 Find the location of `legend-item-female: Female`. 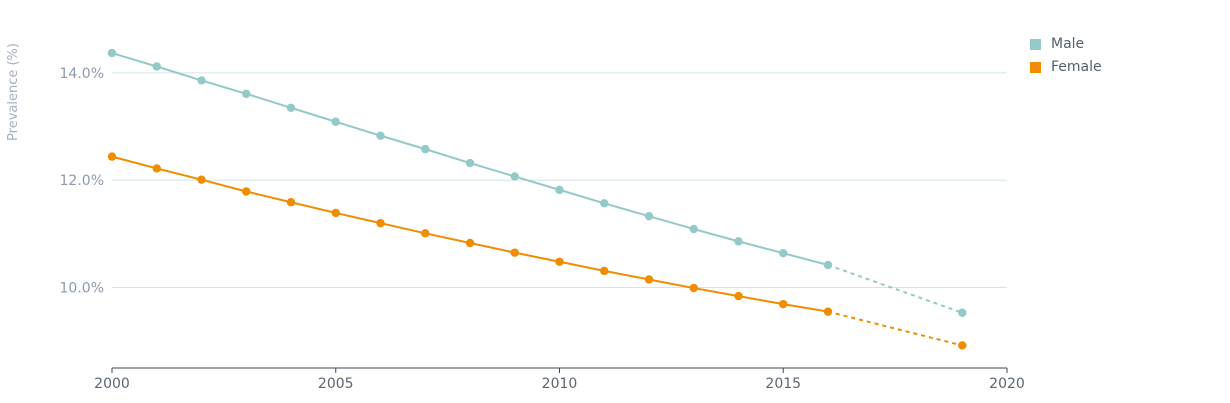

legend-item-female: Female is located at coordinates (1066, 66).